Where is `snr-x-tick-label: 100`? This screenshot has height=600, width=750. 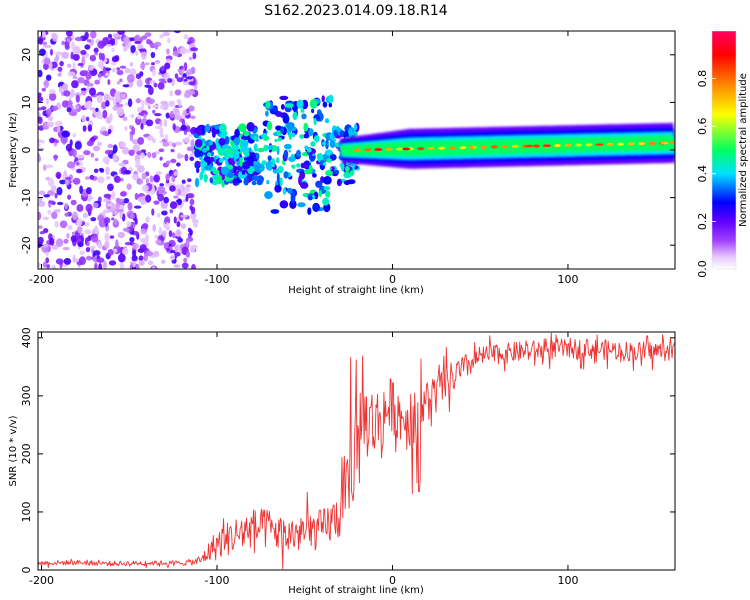 snr-x-tick-label: 100 is located at coordinates (567, 580).